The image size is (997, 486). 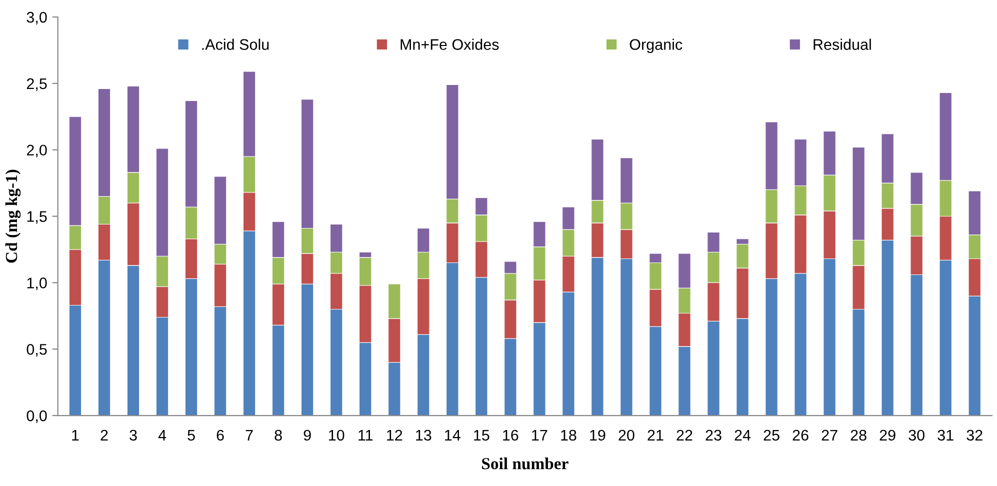 What do you see at coordinates (36, 151) in the screenshot?
I see `y-tick-label: 2,0` at bounding box center [36, 151].